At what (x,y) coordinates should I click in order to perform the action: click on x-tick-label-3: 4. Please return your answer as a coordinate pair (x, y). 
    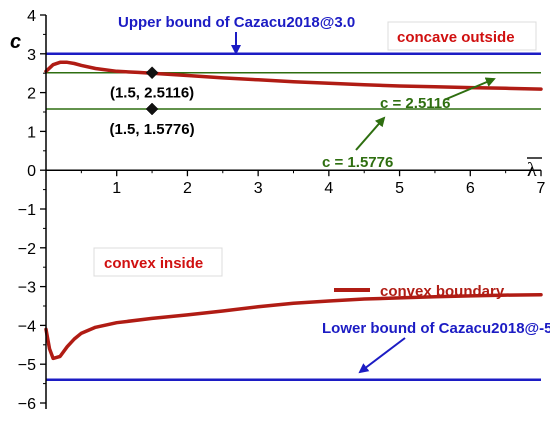
    Looking at the image, I should click on (328, 188).